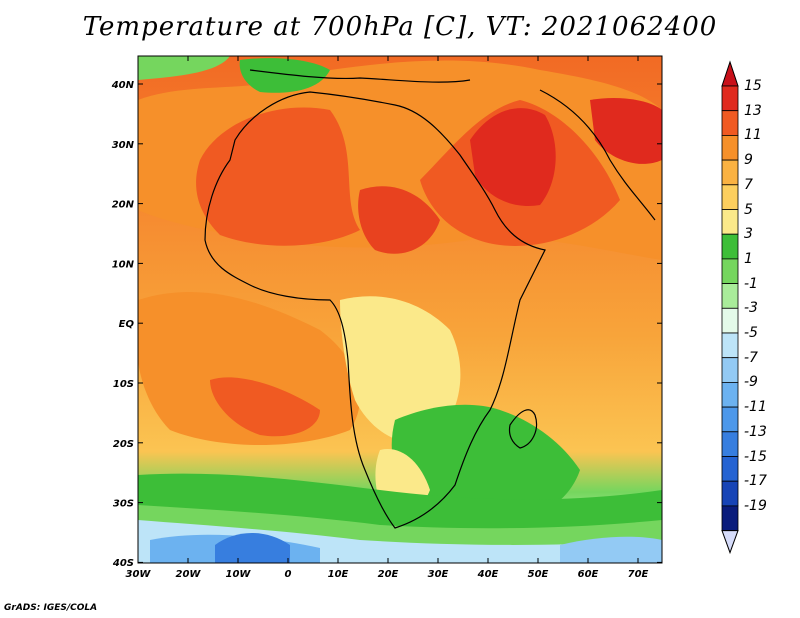 This screenshot has width=800, height=618. I want to click on lon-label: 50E, so click(538, 574).